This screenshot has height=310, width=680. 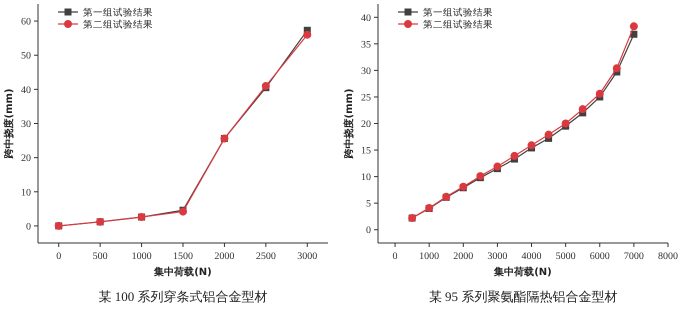 I want to click on y-tick-label: 15, so click(x=366, y=151).